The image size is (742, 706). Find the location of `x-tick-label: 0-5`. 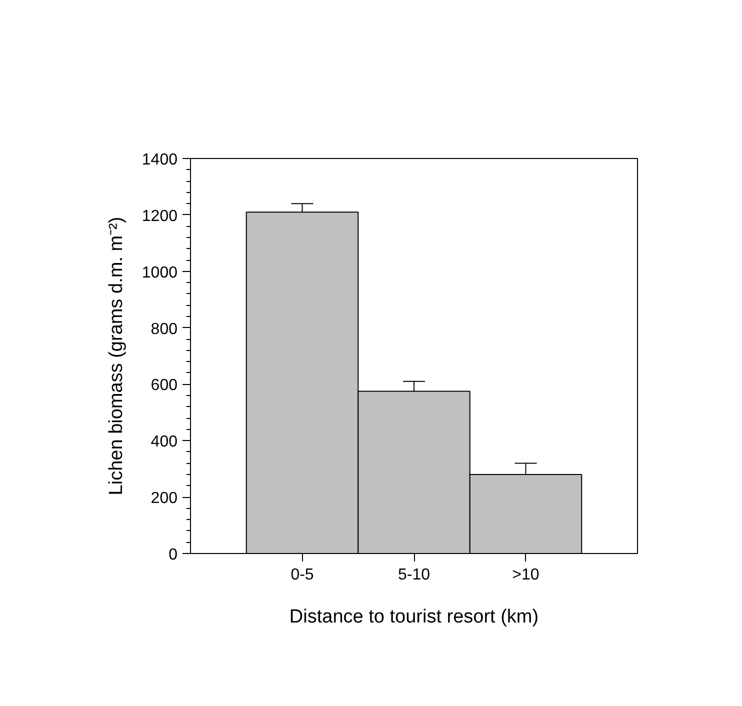

x-tick-label: 0-5 is located at coordinates (302, 575).